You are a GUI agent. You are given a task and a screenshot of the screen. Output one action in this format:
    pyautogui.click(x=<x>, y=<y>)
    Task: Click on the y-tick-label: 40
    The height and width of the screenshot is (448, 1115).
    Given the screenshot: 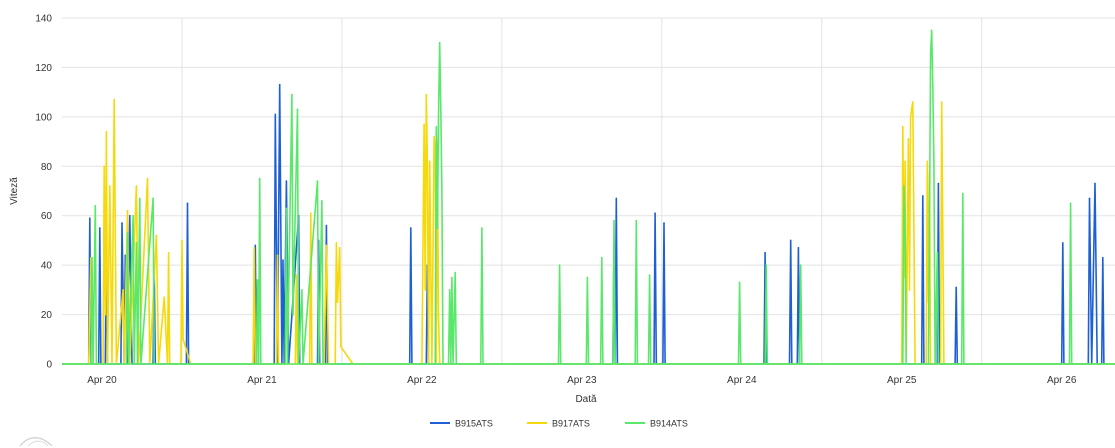 What is the action you would take?
    pyautogui.click(x=47, y=266)
    